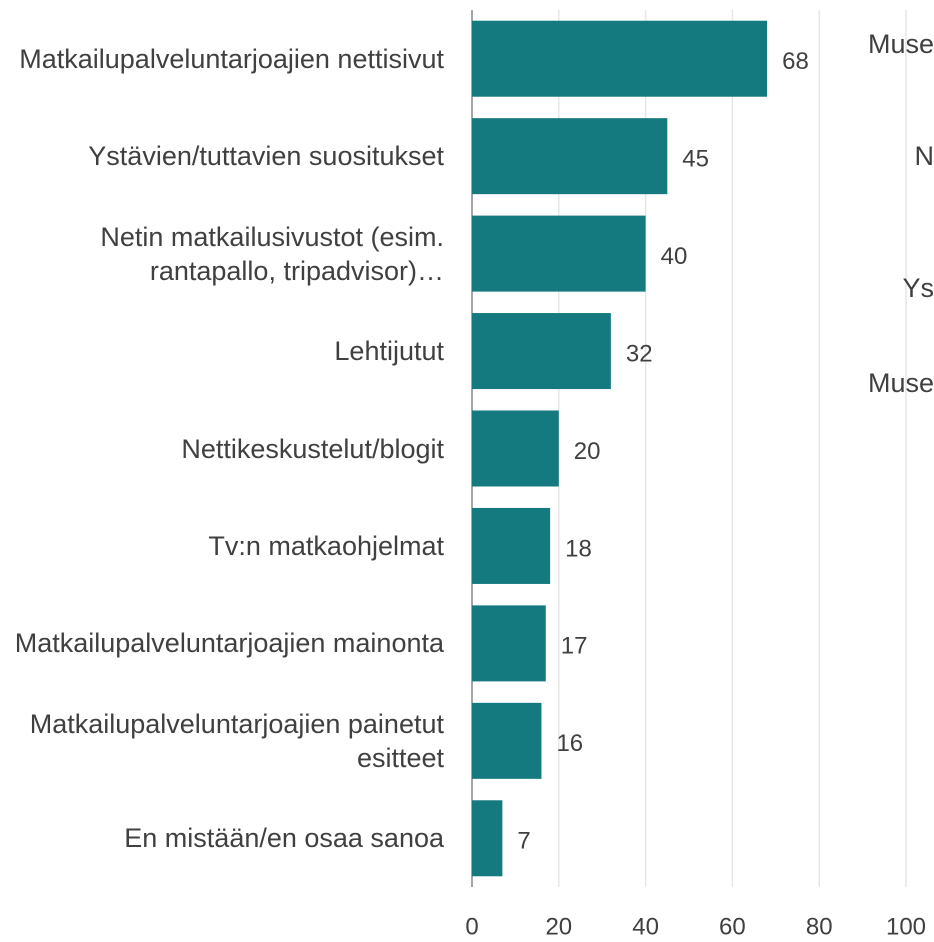 This screenshot has height=942, width=934. I want to click on x-tick-label: 40, so click(645, 926).